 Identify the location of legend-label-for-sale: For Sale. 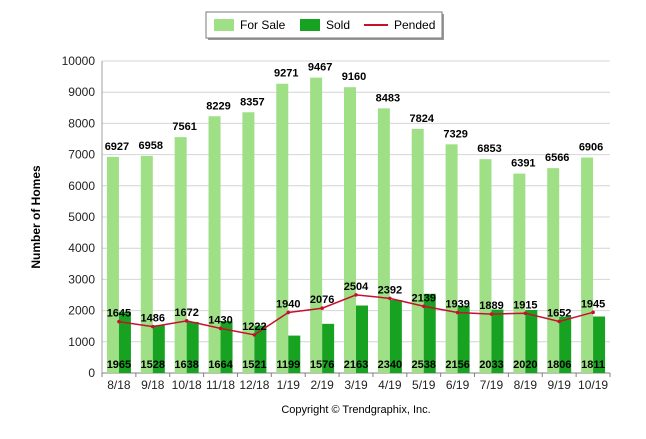
(263, 25).